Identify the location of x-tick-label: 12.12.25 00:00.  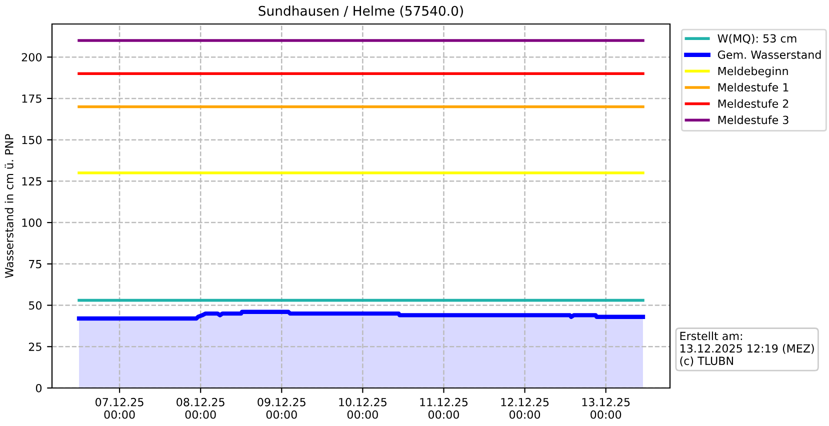
(525, 408).